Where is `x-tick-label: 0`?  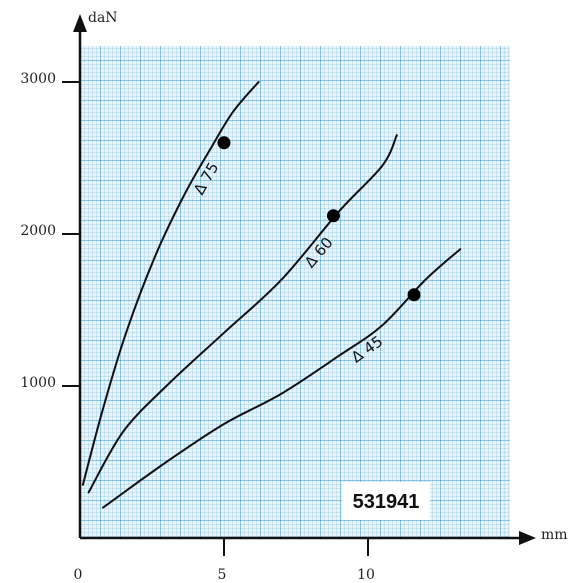
x-tick-label: 0 is located at coordinates (78, 575).